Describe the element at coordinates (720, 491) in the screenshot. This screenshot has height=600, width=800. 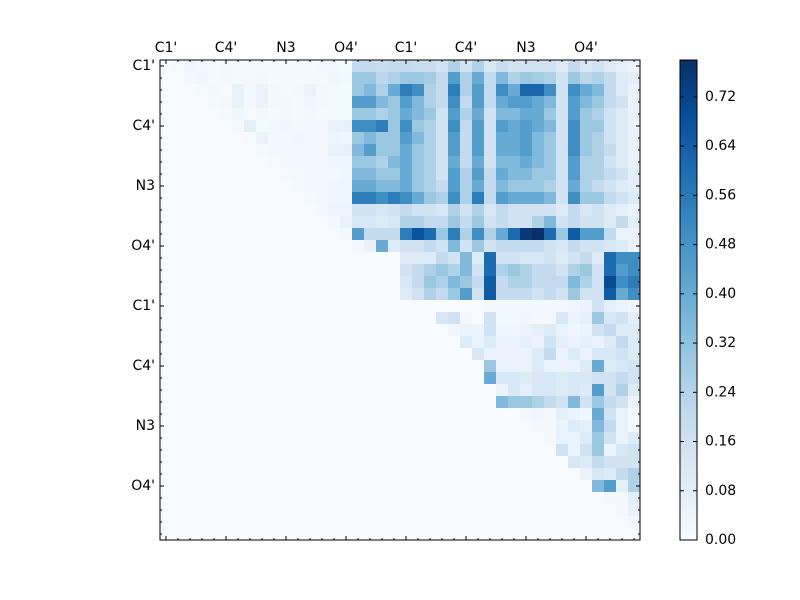
I see `colorbar-tick-label: 0.08` at that location.